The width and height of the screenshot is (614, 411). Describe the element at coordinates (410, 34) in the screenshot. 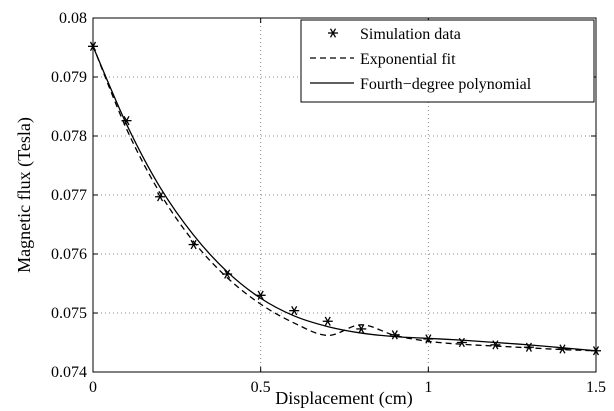

I see `legend-label: Simulation data` at that location.